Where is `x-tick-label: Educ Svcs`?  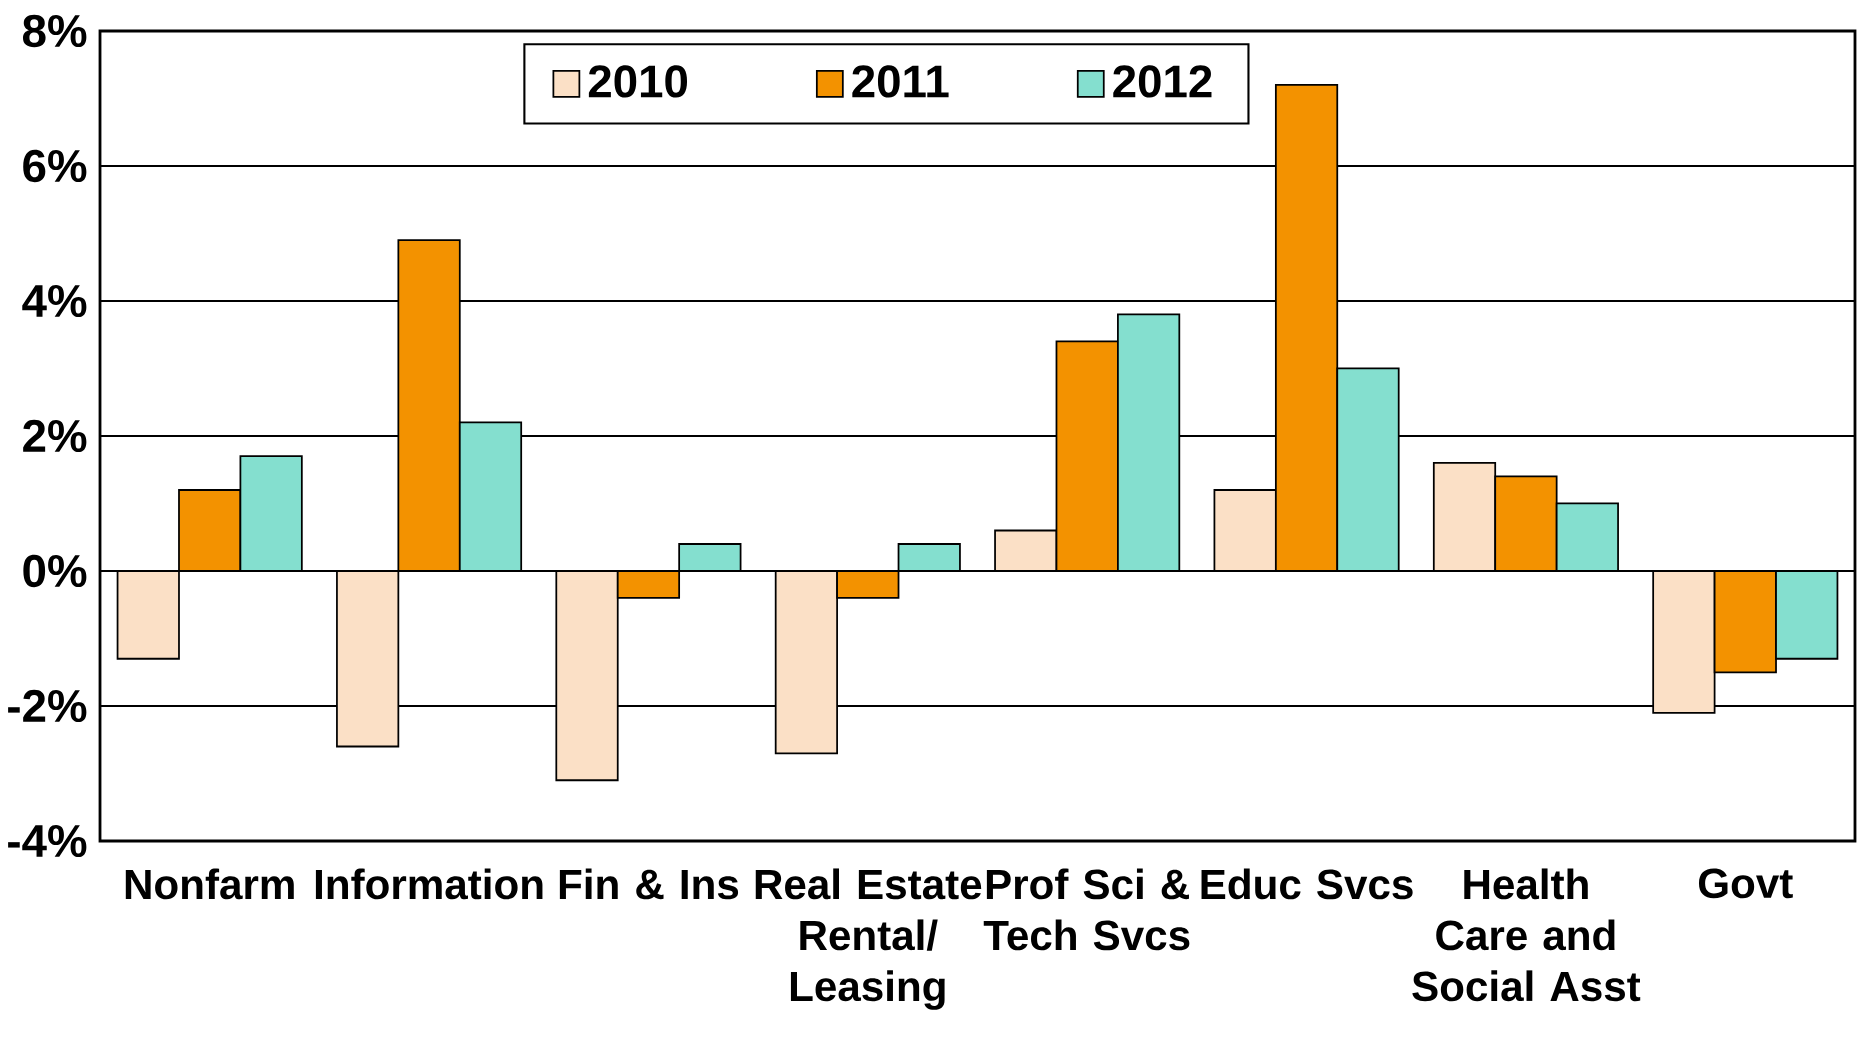 x-tick-label: Educ Svcs is located at coordinates (1307, 884).